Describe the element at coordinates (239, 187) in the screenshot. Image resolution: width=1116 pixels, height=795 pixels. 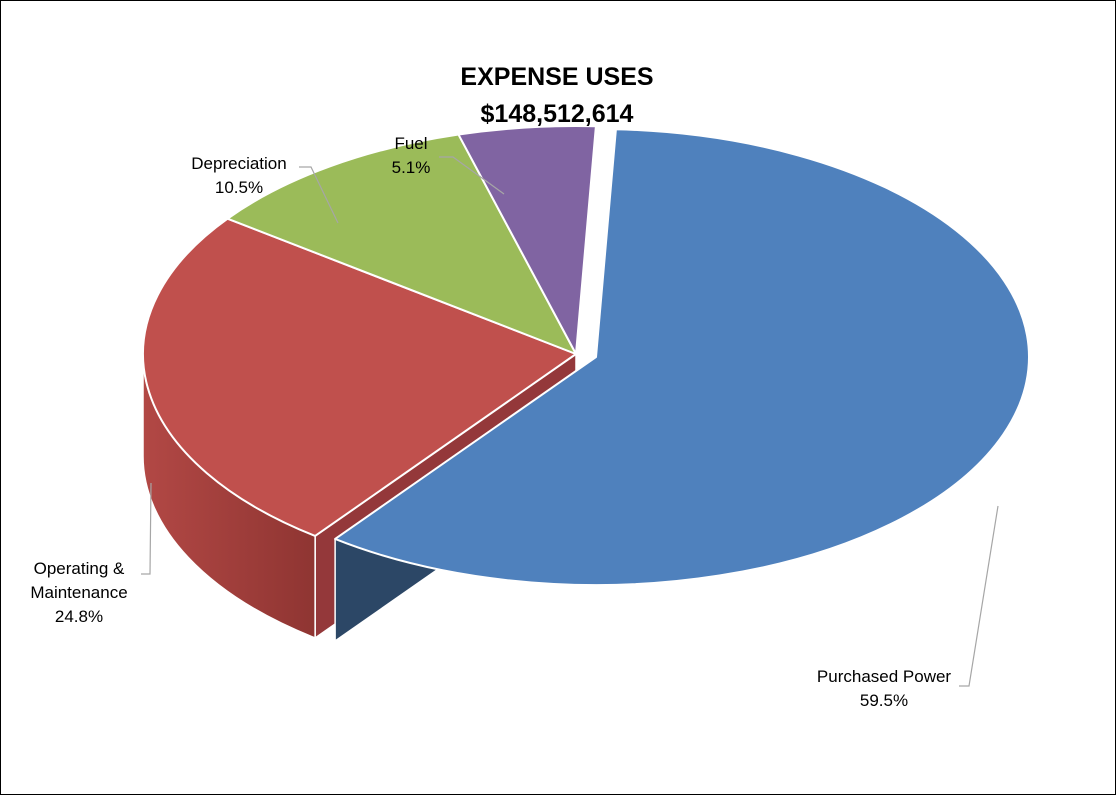
I see `slice-label-line-depreciation-1: 10.5%` at that location.